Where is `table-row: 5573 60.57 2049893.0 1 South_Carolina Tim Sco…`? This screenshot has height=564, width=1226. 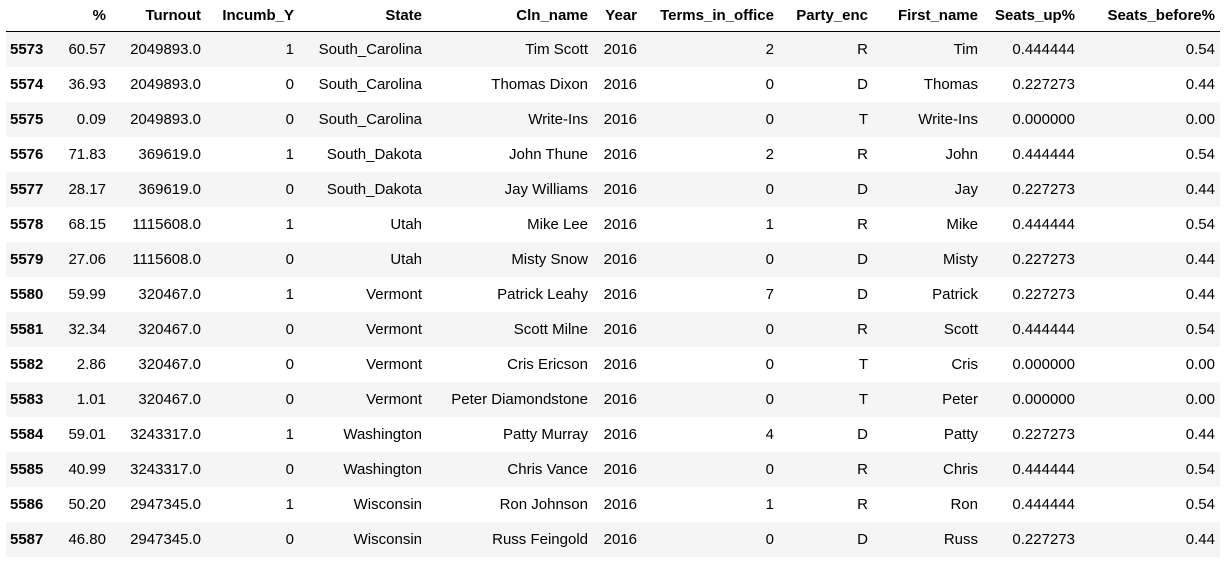
table-row: 5573 60.57 2049893.0 1 South_Carolina Tim Sco… is located at coordinates (613, 49).